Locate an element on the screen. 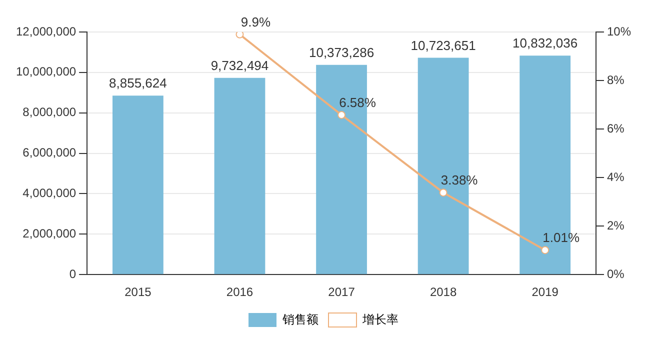 The image size is (652, 345). legend-label: 增长率 is located at coordinates (380, 319).